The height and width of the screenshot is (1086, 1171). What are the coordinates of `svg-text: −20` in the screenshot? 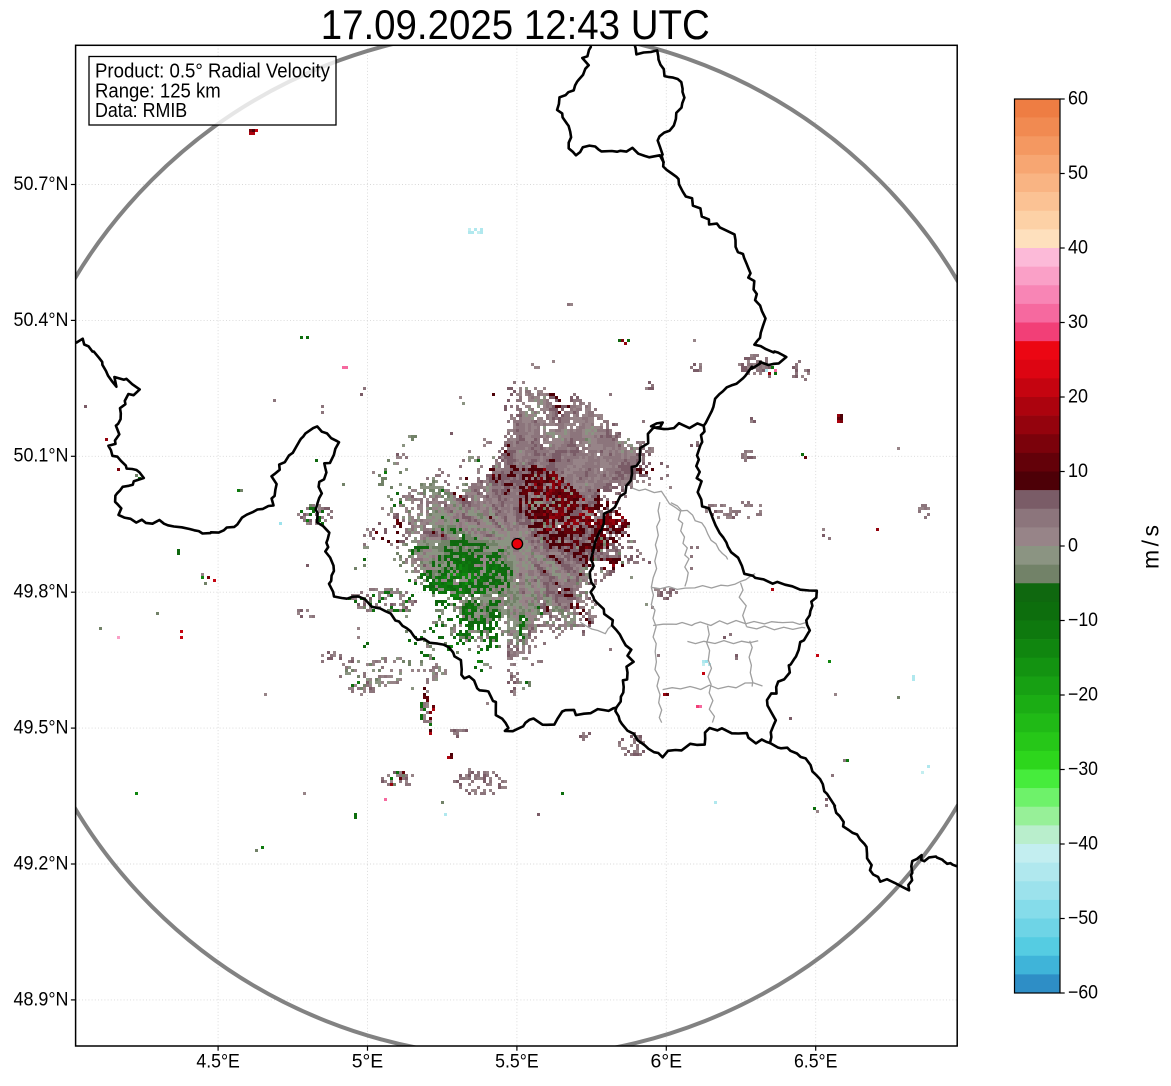 It's located at (1083, 694).